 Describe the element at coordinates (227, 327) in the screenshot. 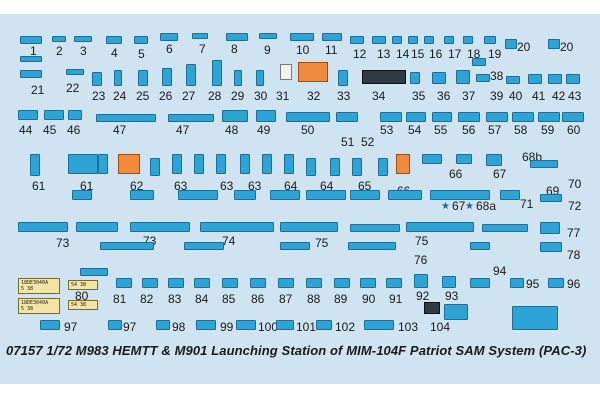

I see `decal-number-99: 99` at that location.